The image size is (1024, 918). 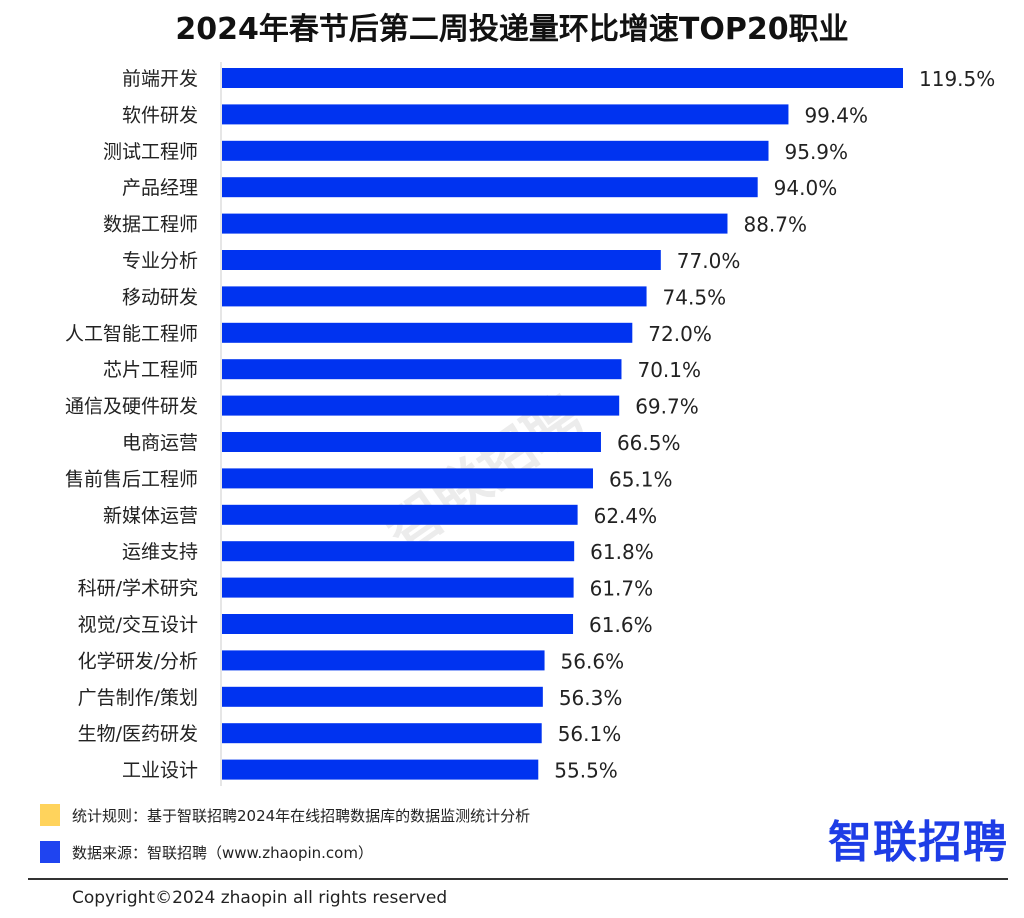 I want to click on footer-divider, so click(x=518, y=879).